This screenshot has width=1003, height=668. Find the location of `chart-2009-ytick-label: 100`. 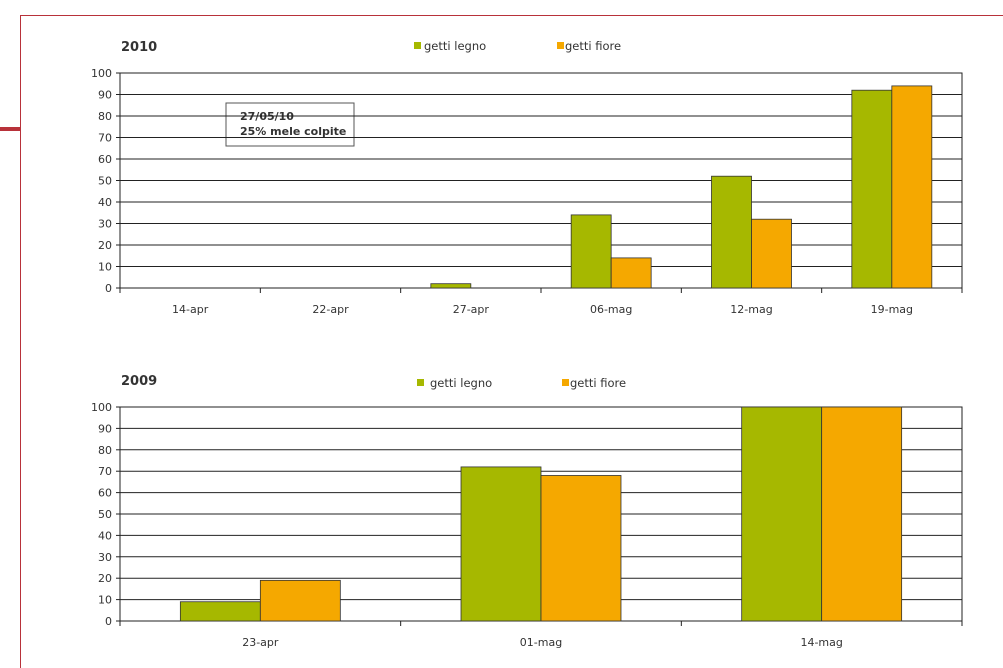

chart-2009-ytick-label: 100 is located at coordinates (101, 407).